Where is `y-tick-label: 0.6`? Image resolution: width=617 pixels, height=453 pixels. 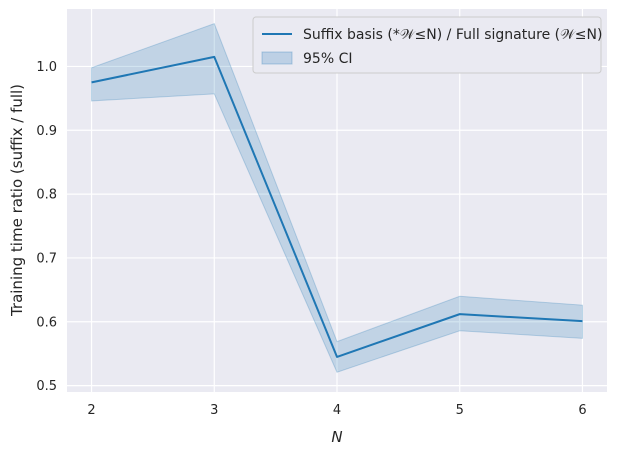
y-tick-label: 0.6 is located at coordinates (46, 322).